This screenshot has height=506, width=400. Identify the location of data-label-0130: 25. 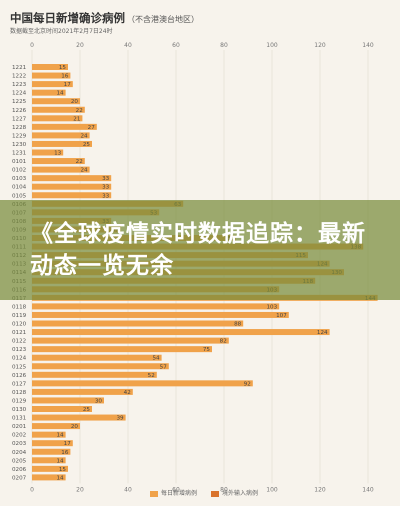
(87, 410).